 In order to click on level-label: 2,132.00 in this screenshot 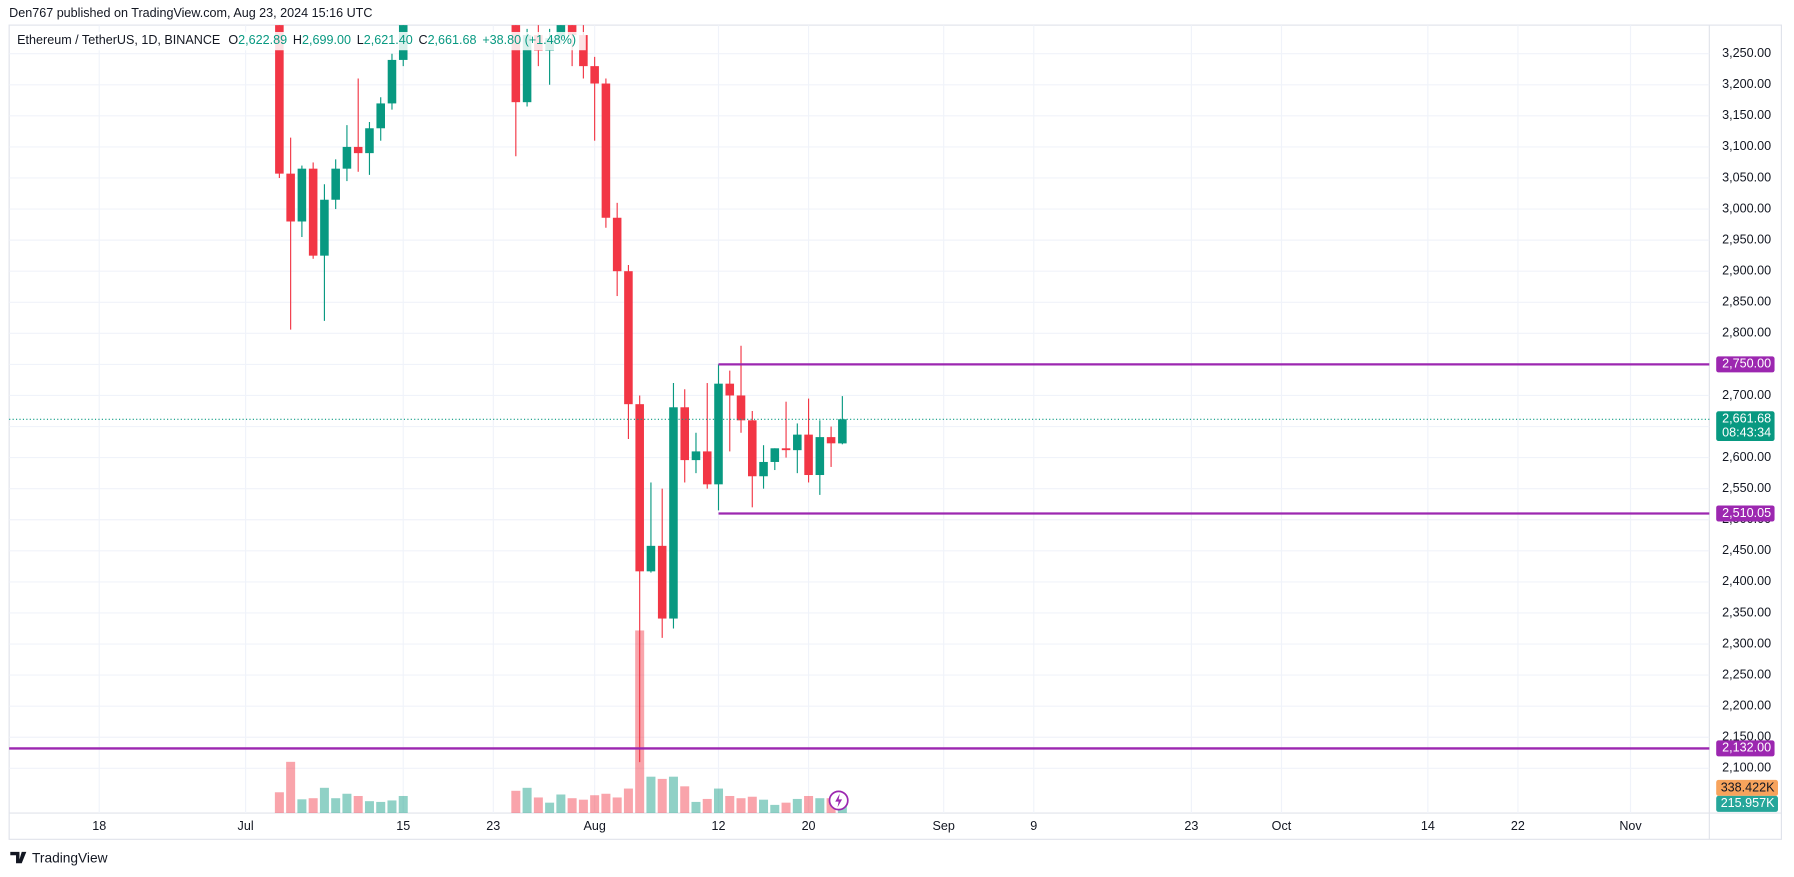, I will do `click(1746, 748)`.